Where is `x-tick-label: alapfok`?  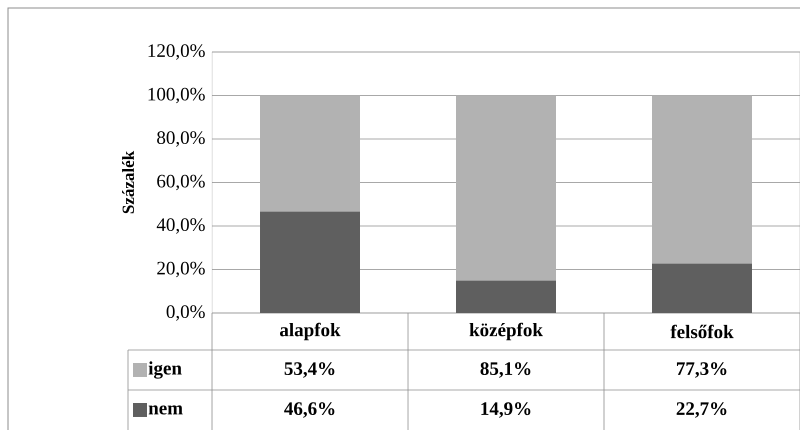 x-tick-label: alapfok is located at coordinates (310, 331).